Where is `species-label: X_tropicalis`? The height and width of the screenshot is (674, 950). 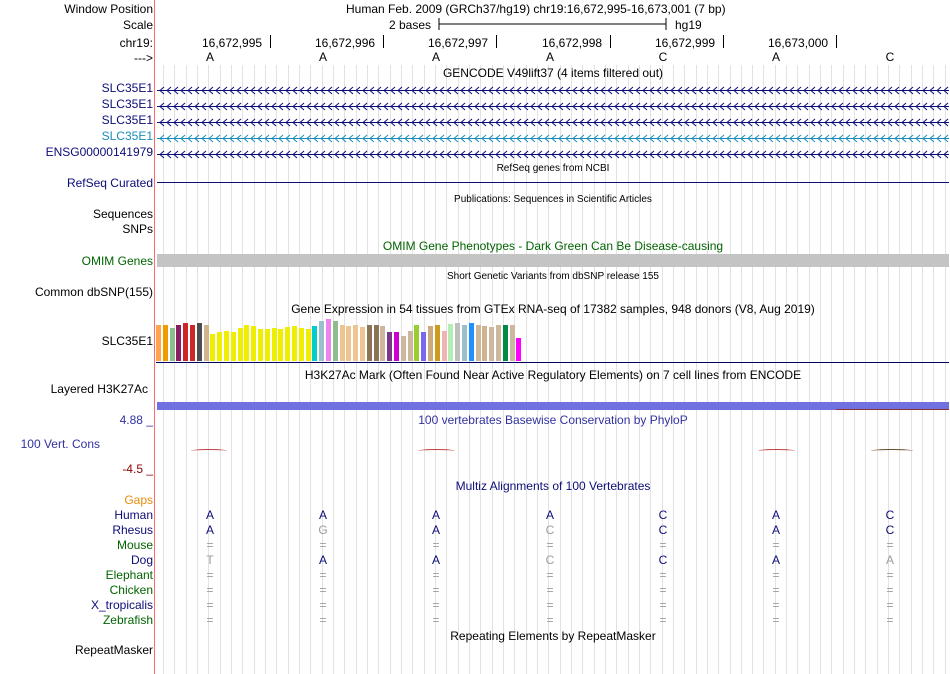
species-label: X_tropicalis is located at coordinates (121, 605).